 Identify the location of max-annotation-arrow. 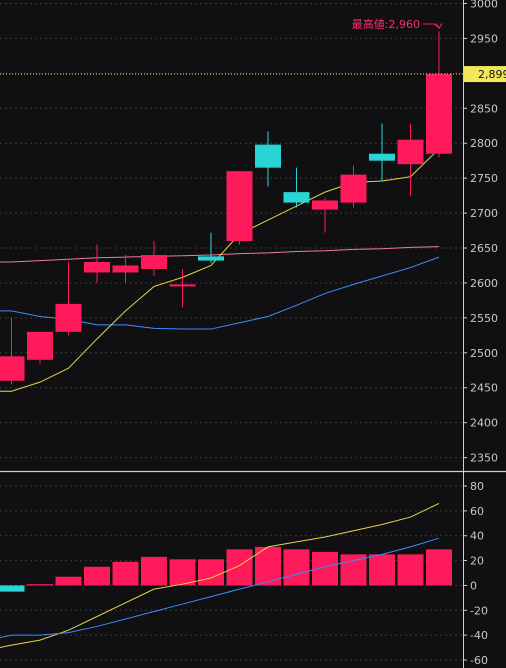
(439, 26).